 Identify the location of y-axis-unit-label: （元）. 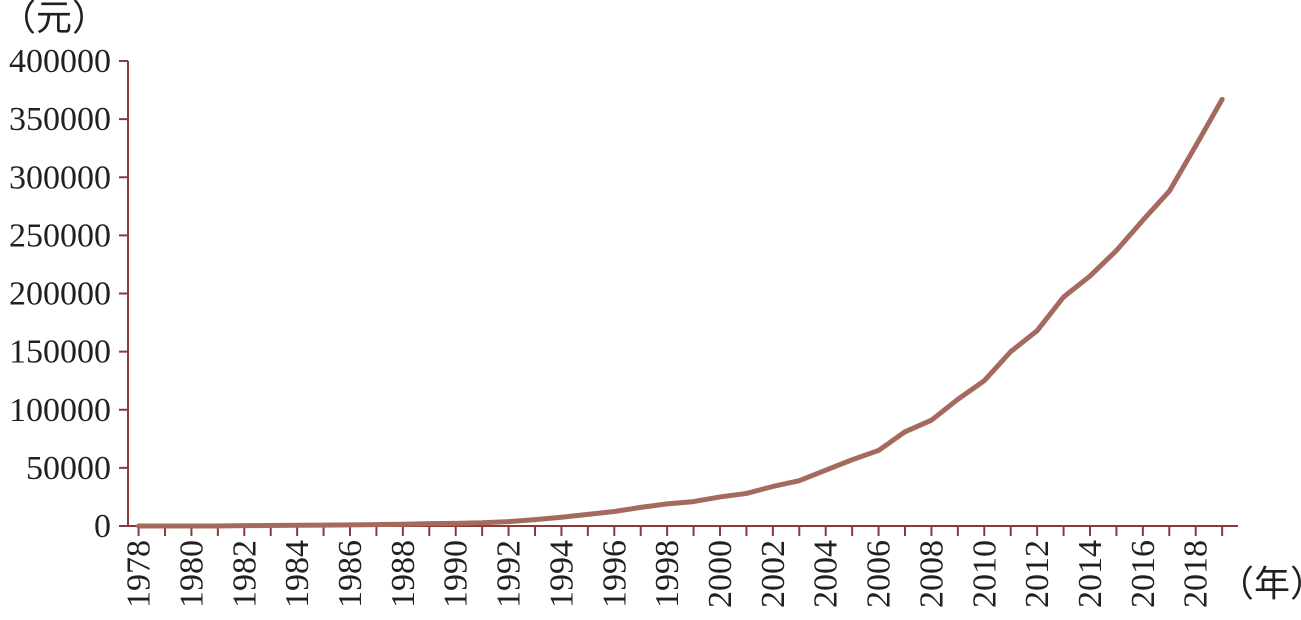
(54, 19).